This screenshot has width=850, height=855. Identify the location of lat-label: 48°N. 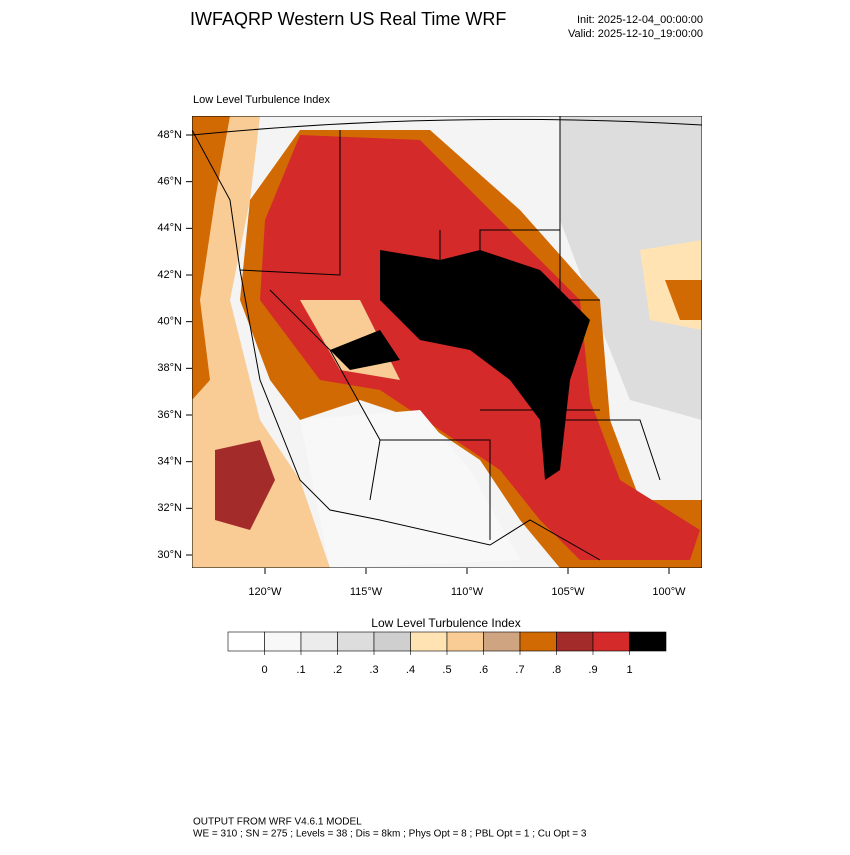
(169, 135).